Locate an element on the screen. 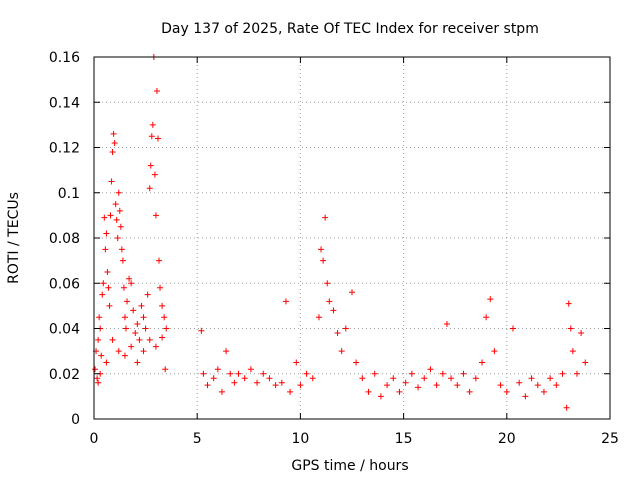 This screenshot has width=640, height=480. y-tick-label: 0.08 is located at coordinates (64, 239).